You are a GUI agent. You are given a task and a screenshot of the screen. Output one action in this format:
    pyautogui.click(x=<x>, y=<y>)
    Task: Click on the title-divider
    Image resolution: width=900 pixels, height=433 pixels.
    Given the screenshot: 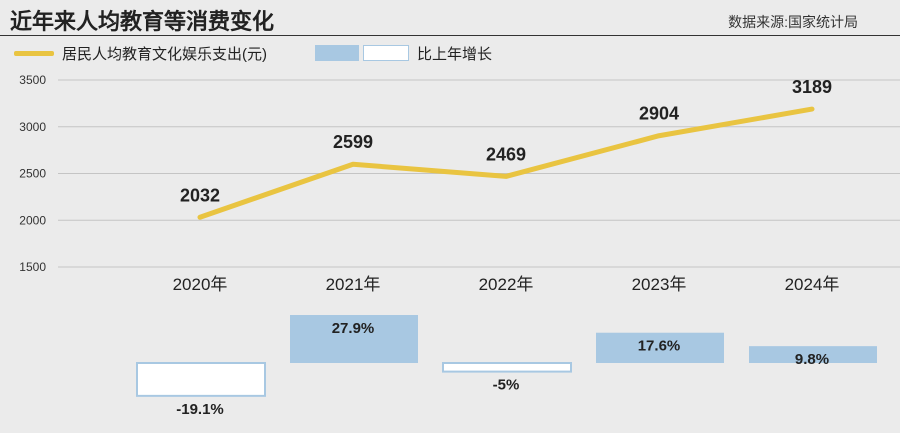 What is the action you would take?
    pyautogui.click(x=450, y=35)
    